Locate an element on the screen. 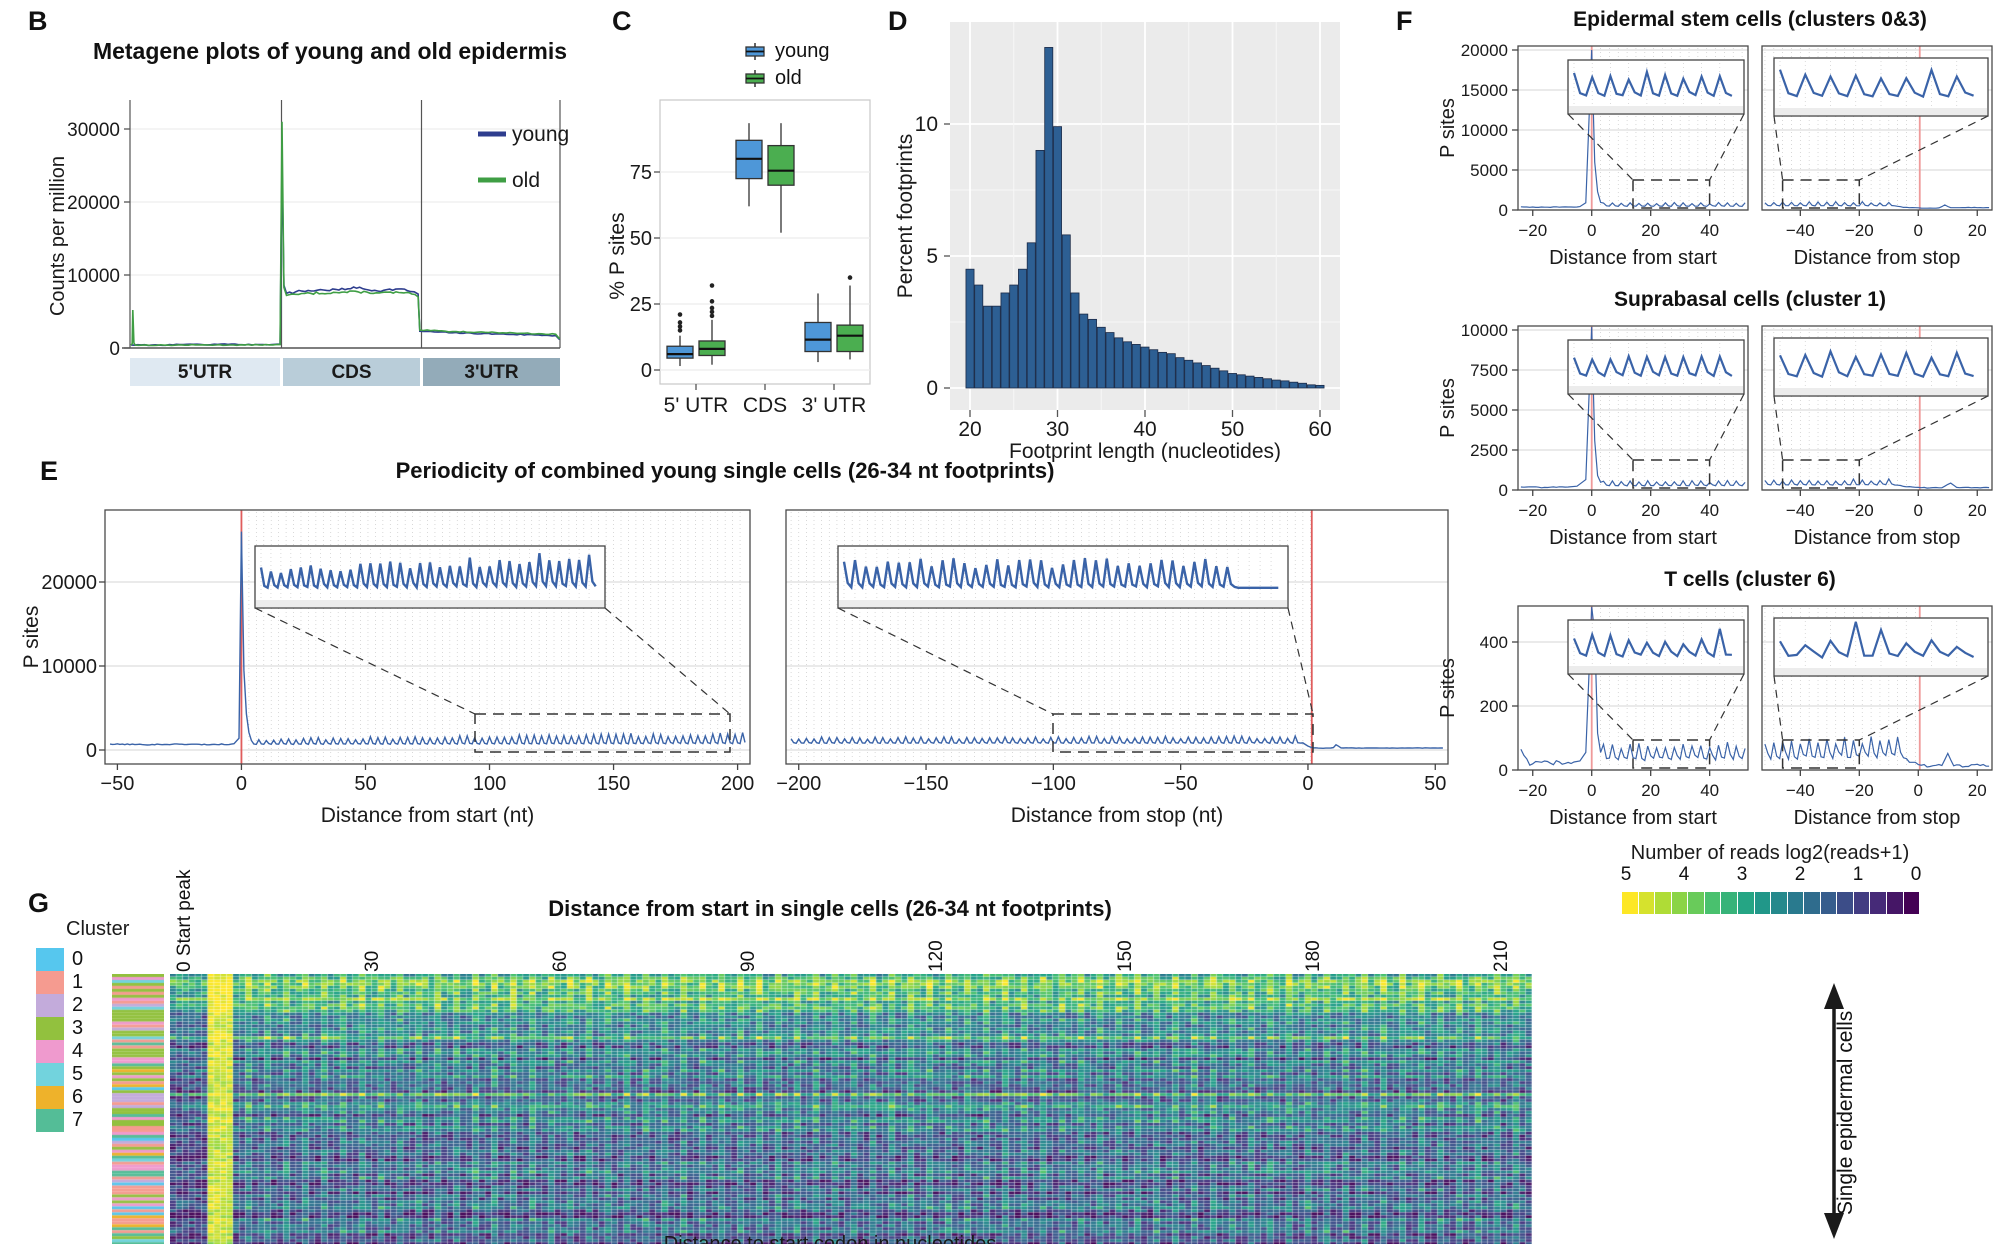 Image resolution: width=2000 pixels, height=1244 pixels. cluster-label: 4 is located at coordinates (78, 1051).